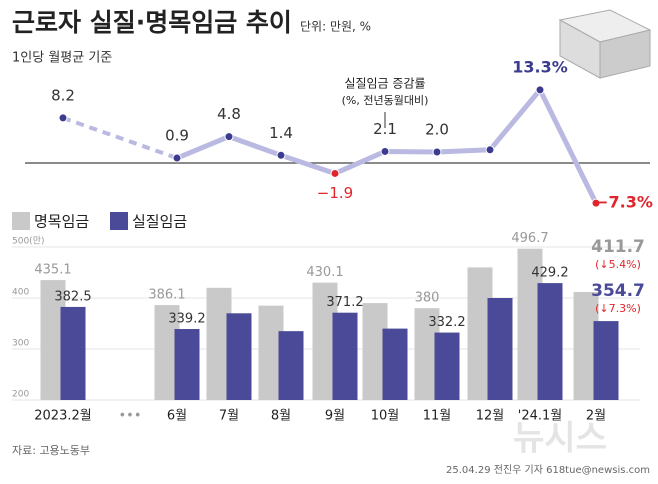 This screenshot has height=484, width=658. What do you see at coordinates (618, 264) in the screenshot?
I see `change-annotation: (↓5.4%)` at bounding box center [618, 264].